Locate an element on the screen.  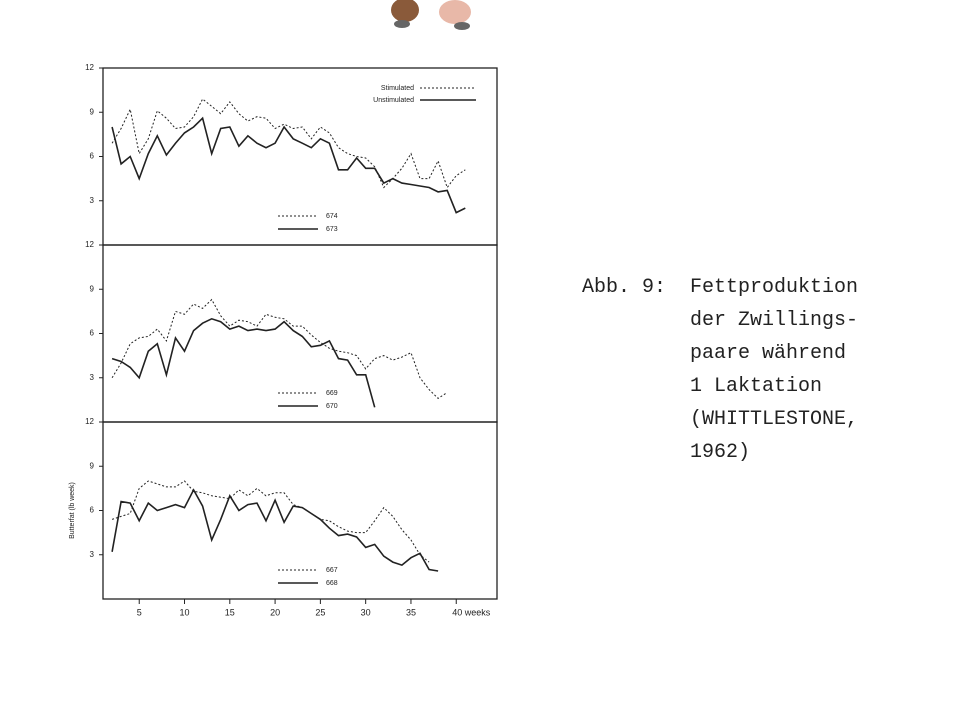
legend-label: 668 is located at coordinates (332, 583).